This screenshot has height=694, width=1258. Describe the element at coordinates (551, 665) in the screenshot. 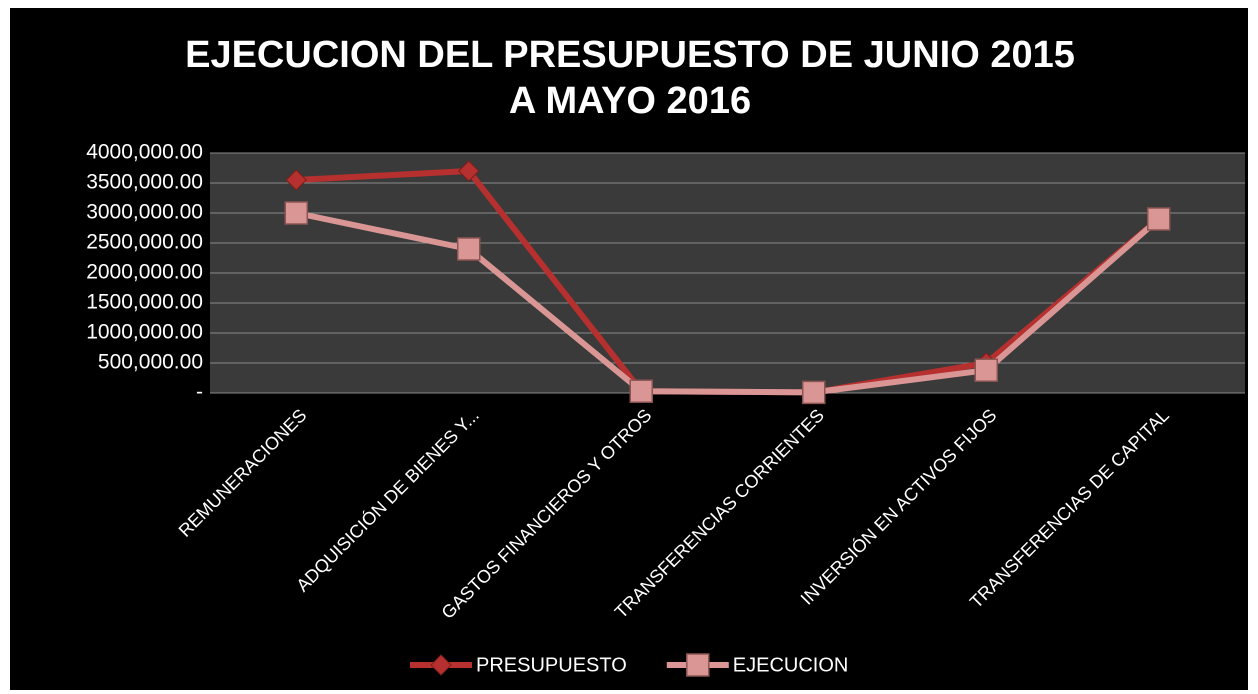

I see `legend-label: PRESUPUESTO` at that location.